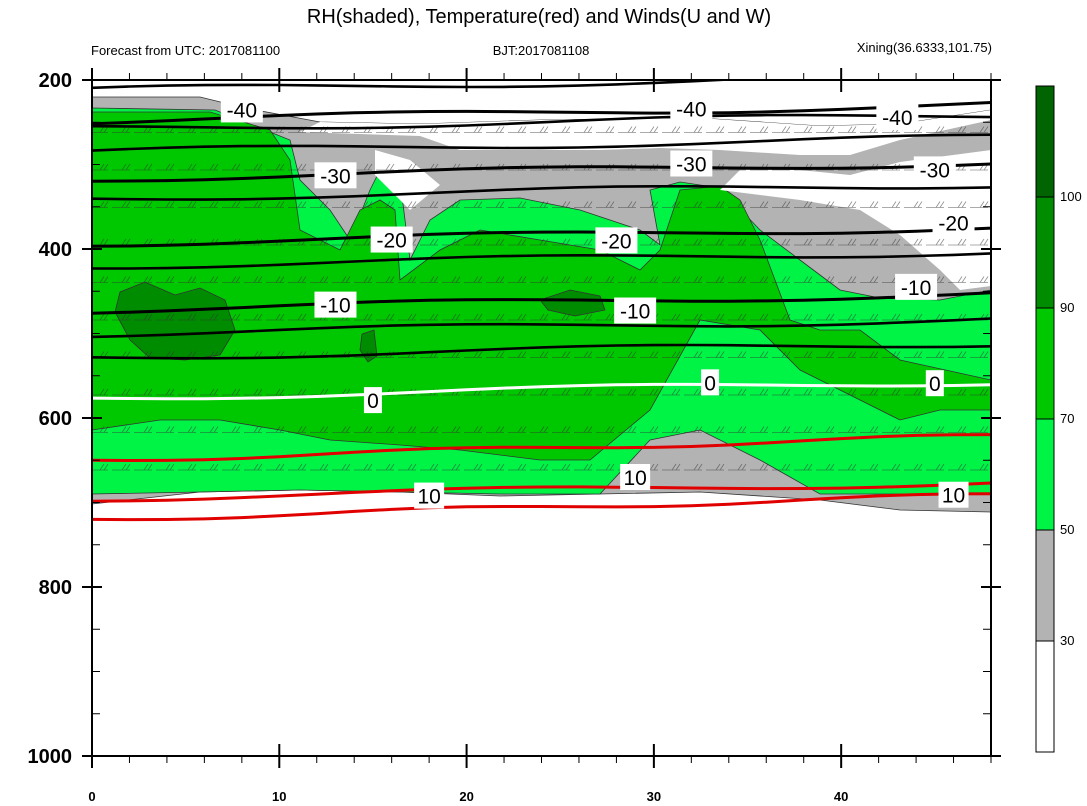 The height and width of the screenshot is (806, 1087). Describe the element at coordinates (185, 50) in the screenshot. I see `forecast-subtitle: Forecast from UTC: 2017081100` at that location.